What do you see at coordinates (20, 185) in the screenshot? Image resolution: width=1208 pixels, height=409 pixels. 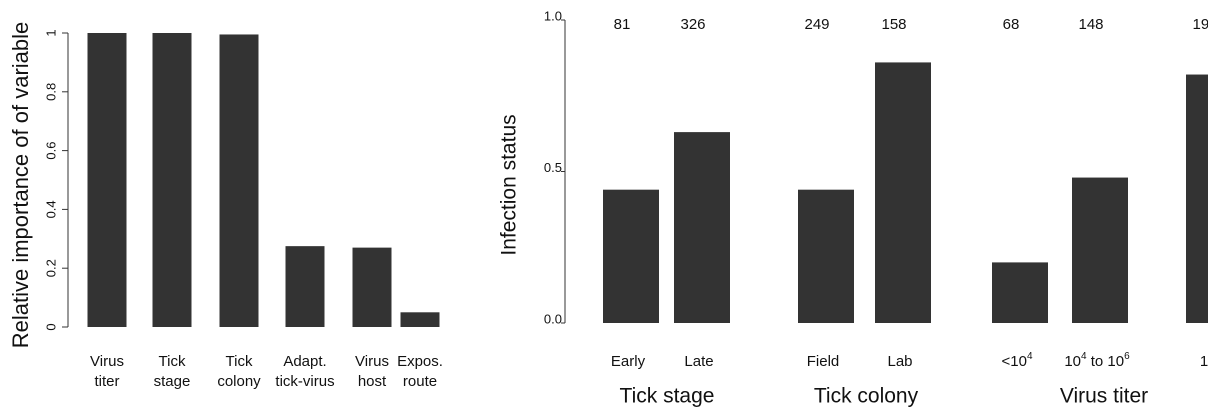 I see `y-axis-label: Relative importance of of variable` at bounding box center [20, 185].